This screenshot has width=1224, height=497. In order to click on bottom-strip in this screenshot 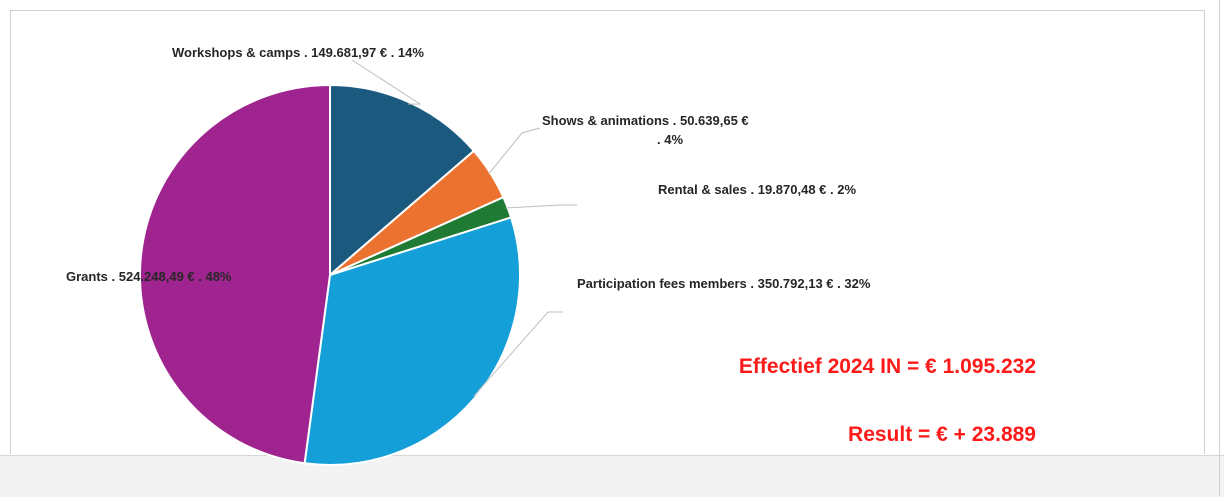, I will do `click(612, 476)`.